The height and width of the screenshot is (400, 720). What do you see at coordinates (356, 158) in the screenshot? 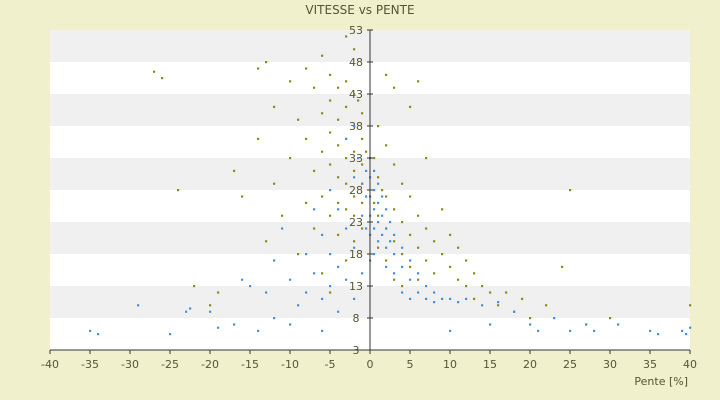
I see `y-tick-label: 33` at bounding box center [356, 158].